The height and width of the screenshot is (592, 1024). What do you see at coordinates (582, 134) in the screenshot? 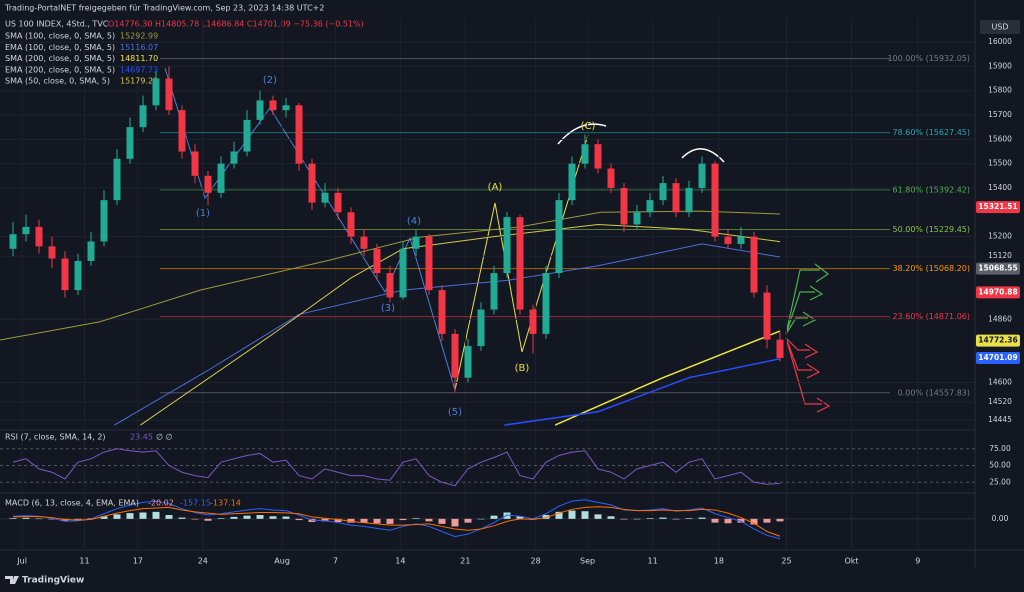
I see `top-arc` at bounding box center [582, 134].